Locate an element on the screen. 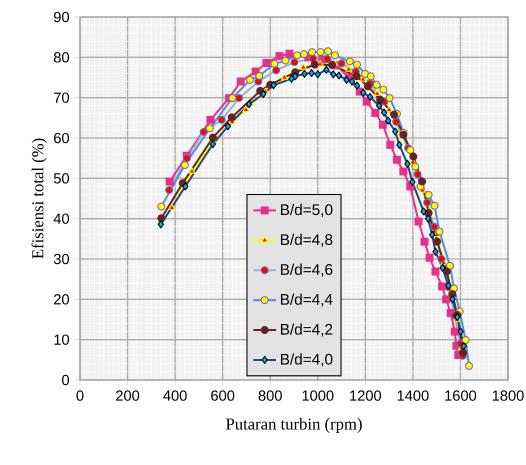  y-tick-label: 80 is located at coordinates (62, 57).